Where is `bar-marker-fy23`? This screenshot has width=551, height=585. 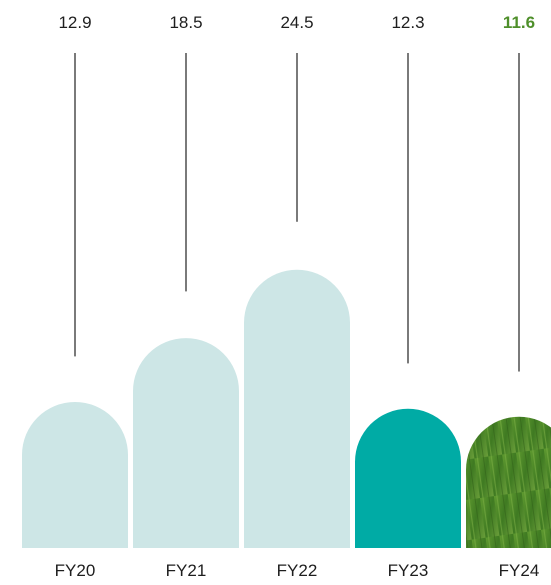
bar-marker-fy23 is located at coordinates (408, 371).